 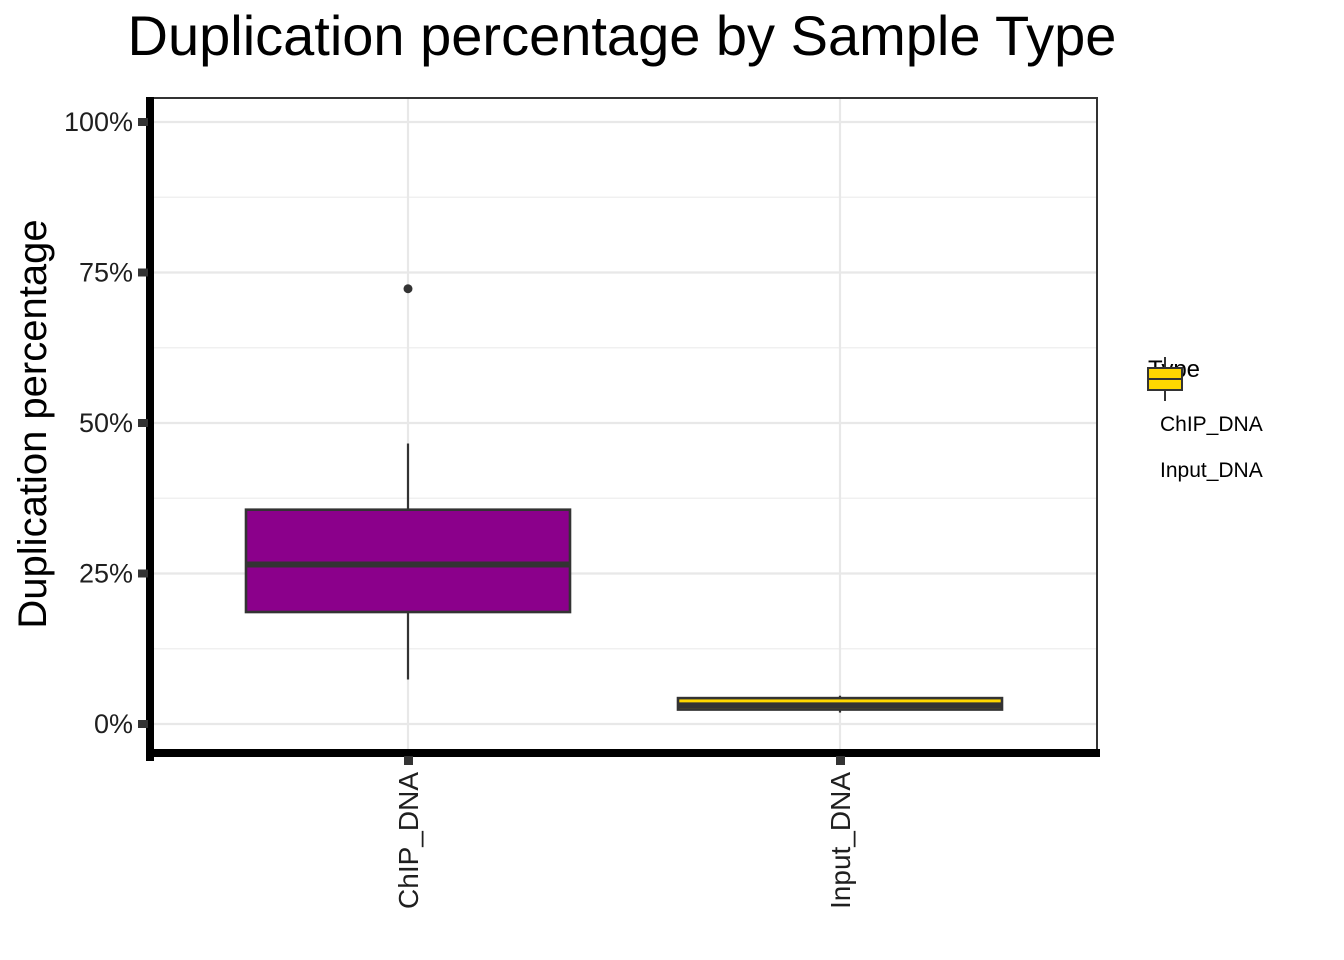 What do you see at coordinates (106, 273) in the screenshot?
I see `y-tick-label: 75%` at bounding box center [106, 273].